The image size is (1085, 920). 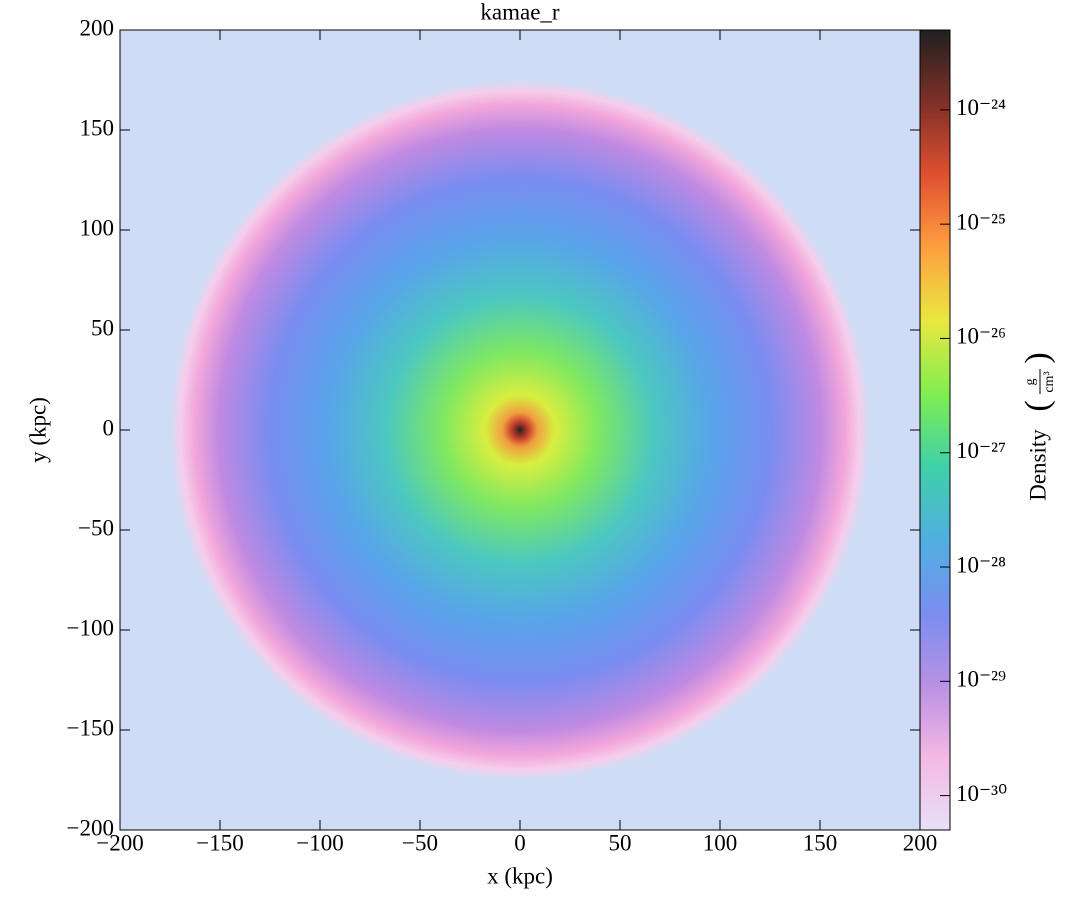 What do you see at coordinates (90, 827) in the screenshot?
I see `y-tick-label: −200` at bounding box center [90, 827].